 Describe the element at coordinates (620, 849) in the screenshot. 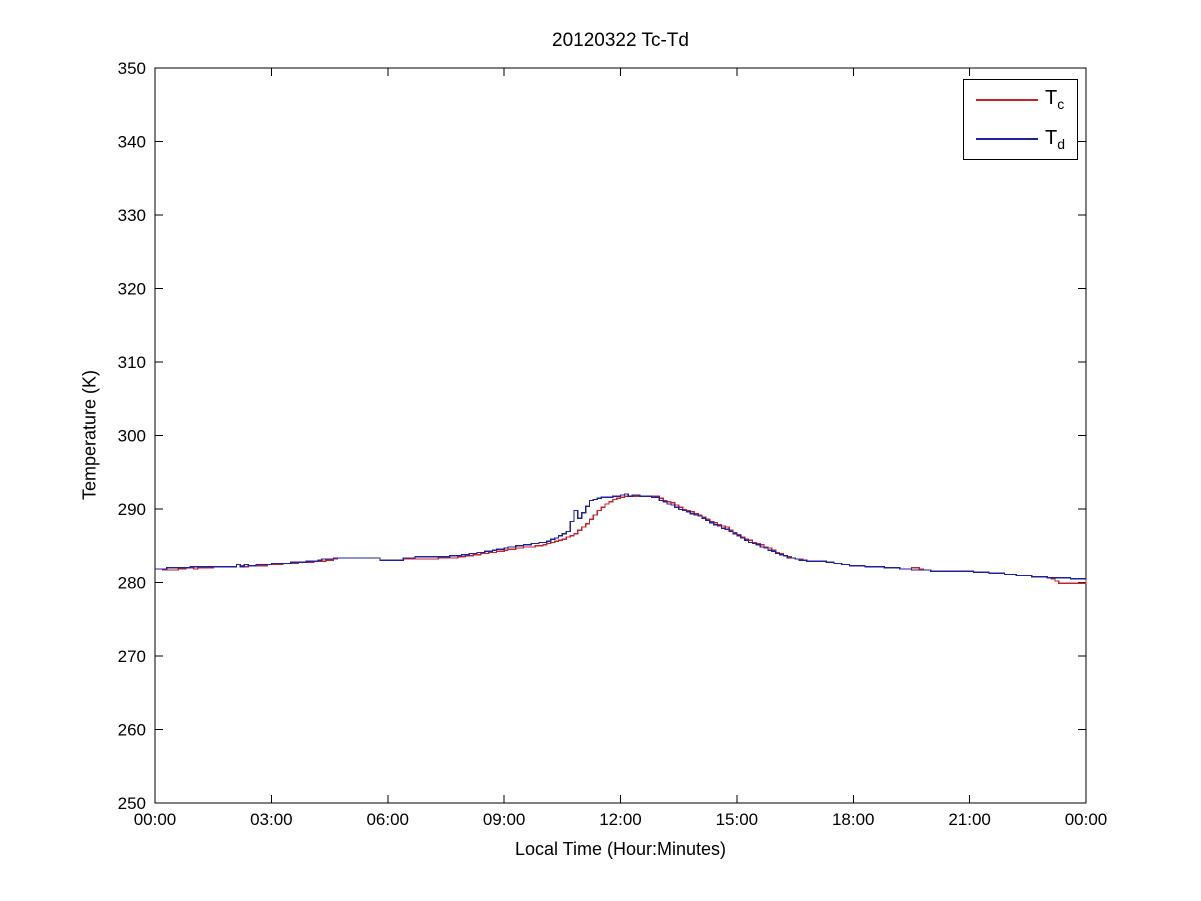

I see `x-axis-label: Local Time (Hour:Minutes)` at that location.